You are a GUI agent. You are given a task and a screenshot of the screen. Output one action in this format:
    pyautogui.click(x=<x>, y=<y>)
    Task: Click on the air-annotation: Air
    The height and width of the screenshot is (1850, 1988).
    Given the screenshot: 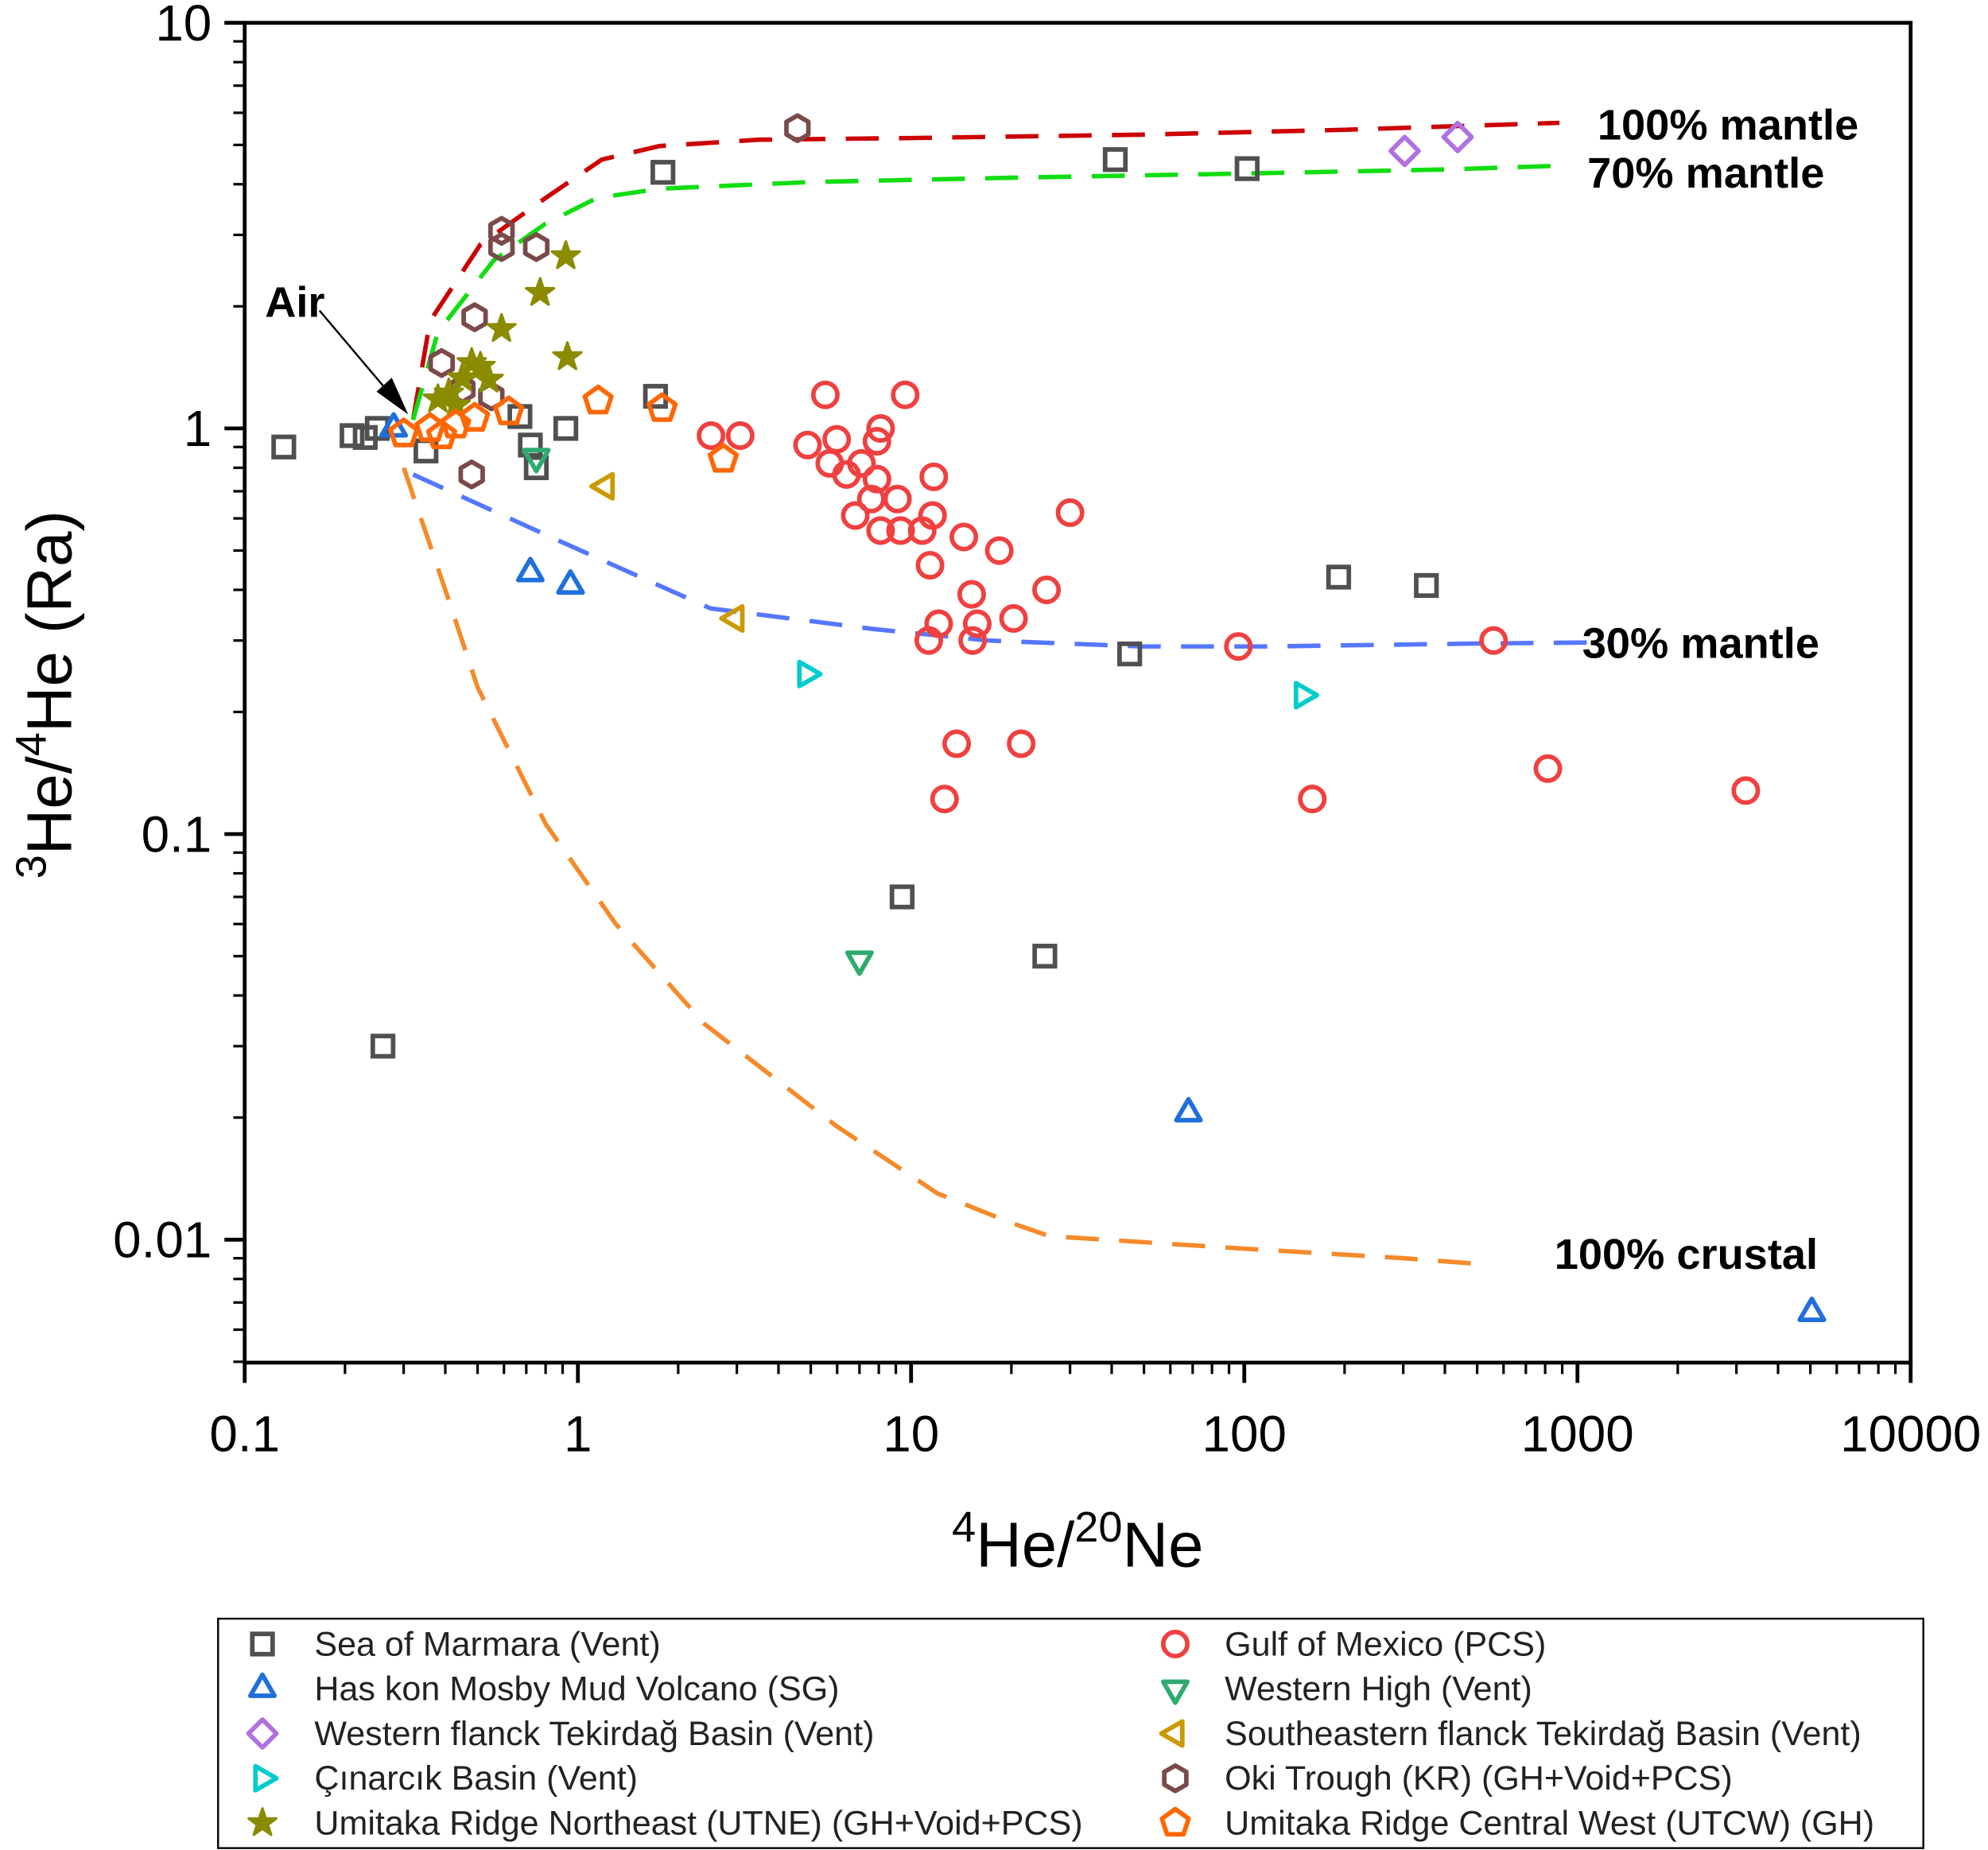 What is the action you would take?
    pyautogui.click(x=294, y=303)
    